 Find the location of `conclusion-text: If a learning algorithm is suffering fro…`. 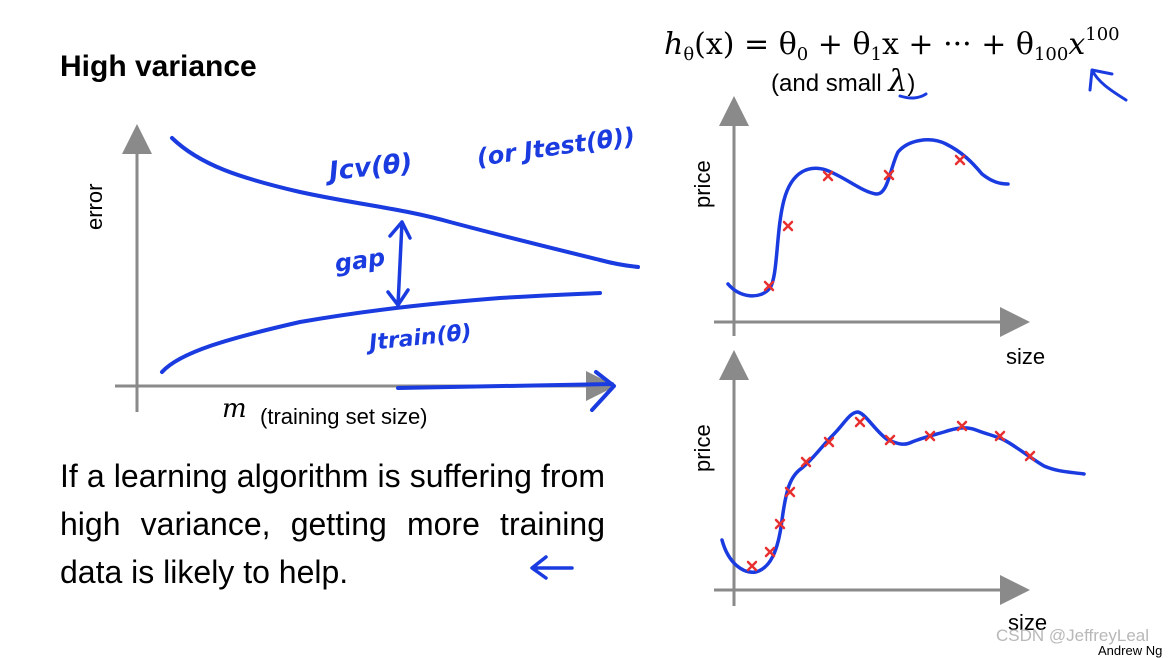

conclusion-text: If a learning algorithm is suffering fro… is located at coordinates (332, 524).